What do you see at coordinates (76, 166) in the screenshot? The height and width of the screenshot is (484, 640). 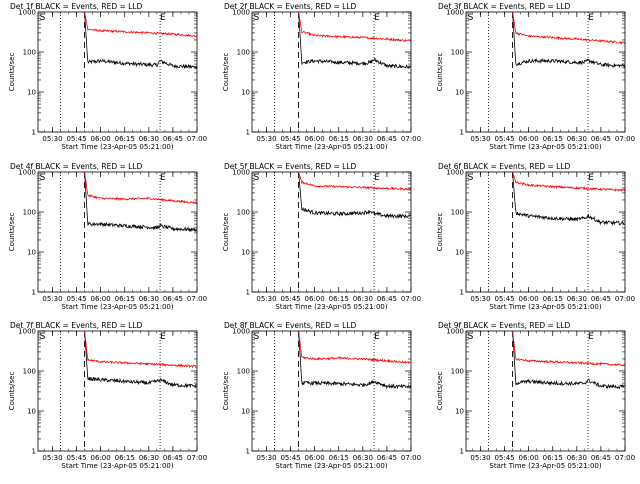 I see `chart-title: Det 4f BLACK = Events, RED = LLD` at bounding box center [76, 166].